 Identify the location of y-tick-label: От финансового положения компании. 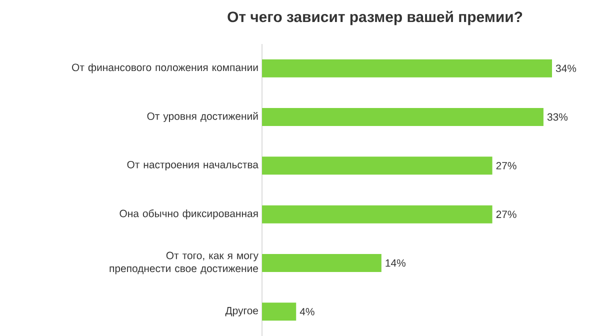
(165, 68).